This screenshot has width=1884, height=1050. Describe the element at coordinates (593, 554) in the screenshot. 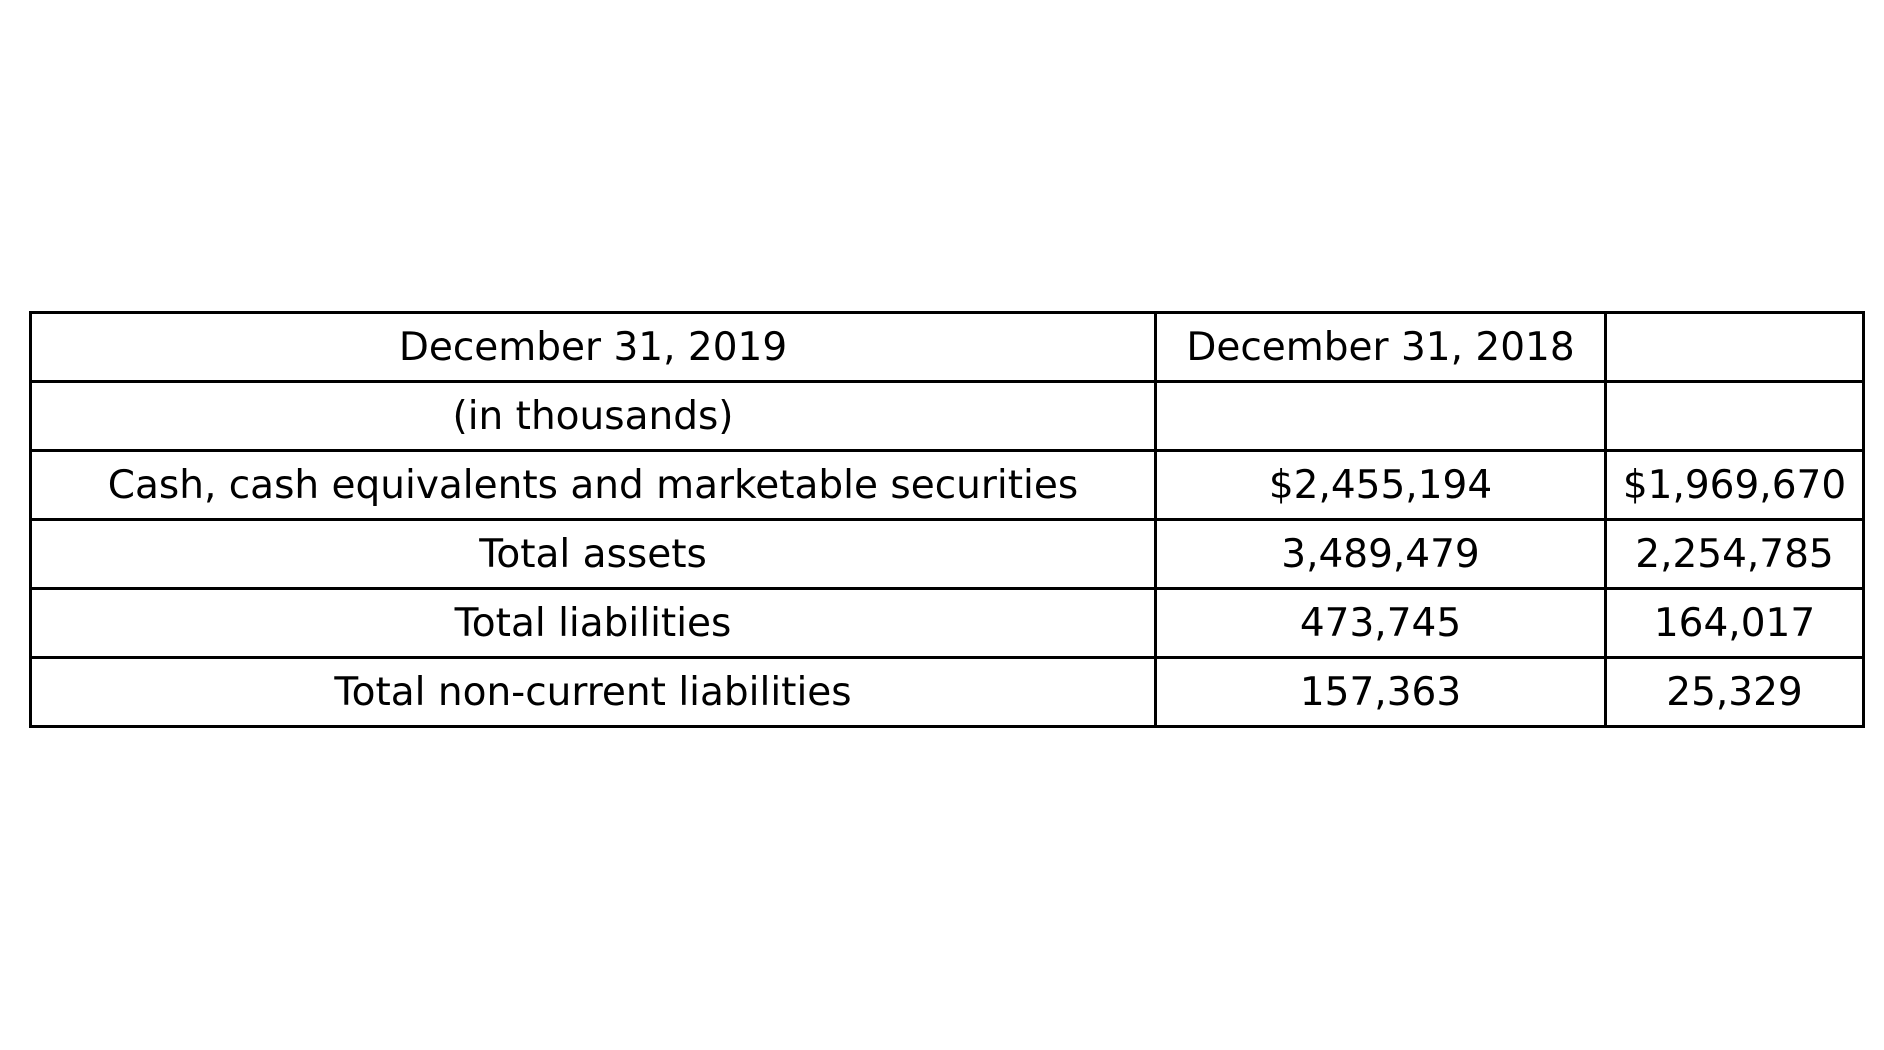

I see `table-cell: Total assets` at that location.